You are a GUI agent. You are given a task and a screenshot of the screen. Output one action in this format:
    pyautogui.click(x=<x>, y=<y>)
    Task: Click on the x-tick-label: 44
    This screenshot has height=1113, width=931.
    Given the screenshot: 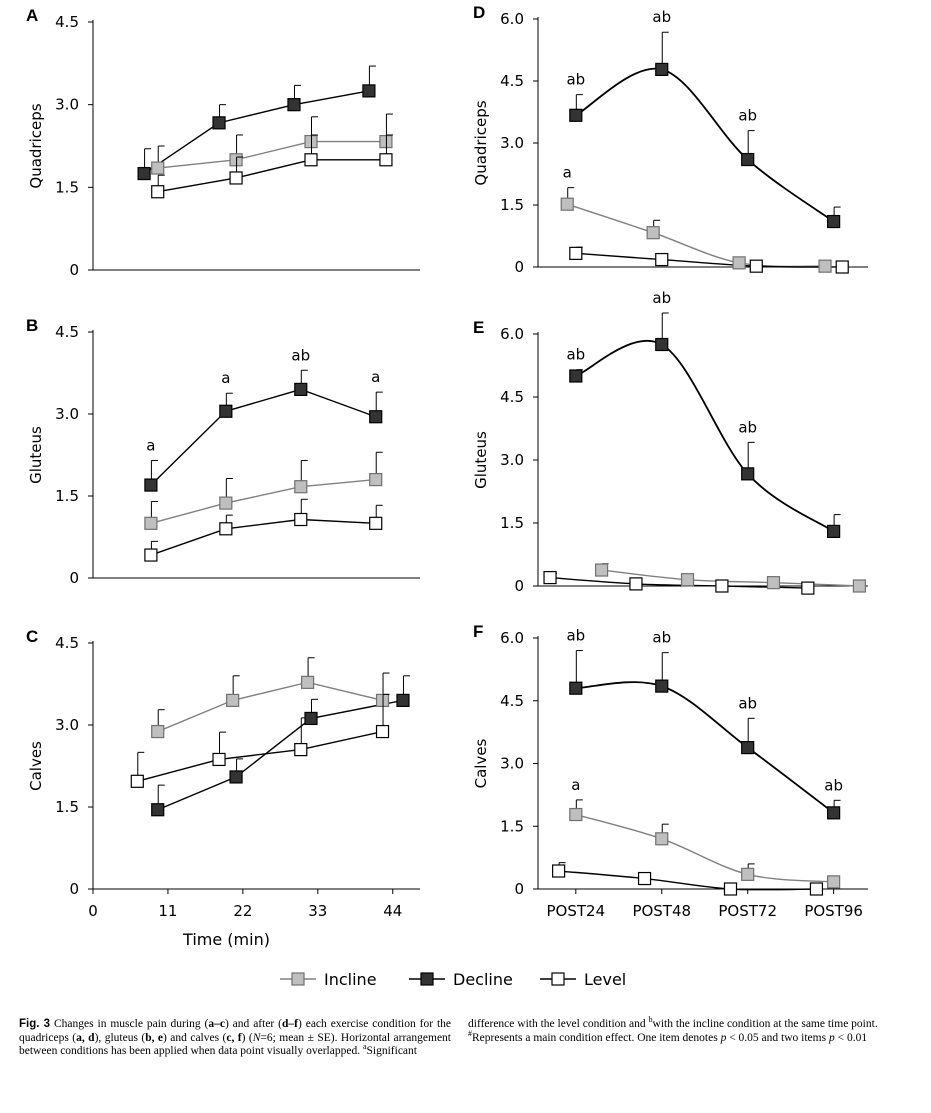 What is the action you would take?
    pyautogui.click(x=392, y=911)
    